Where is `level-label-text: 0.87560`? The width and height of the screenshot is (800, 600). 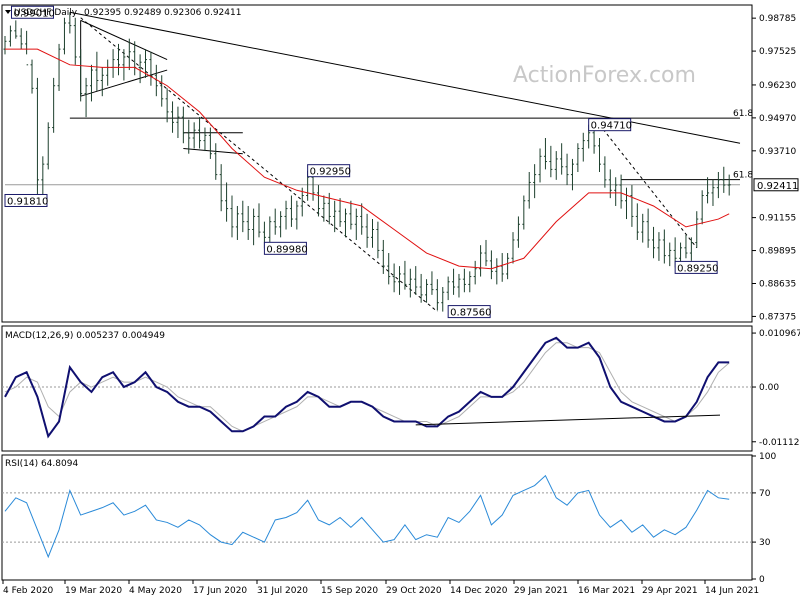 level-label-text: 0.87560 is located at coordinates (470, 313).